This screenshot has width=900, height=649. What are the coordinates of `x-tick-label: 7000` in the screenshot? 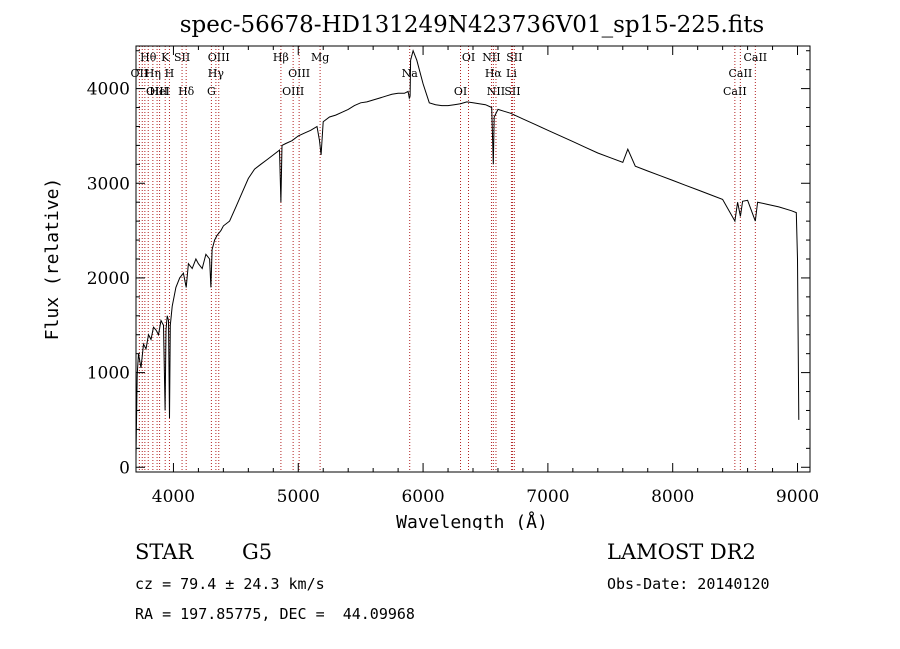 It's located at (547, 497).